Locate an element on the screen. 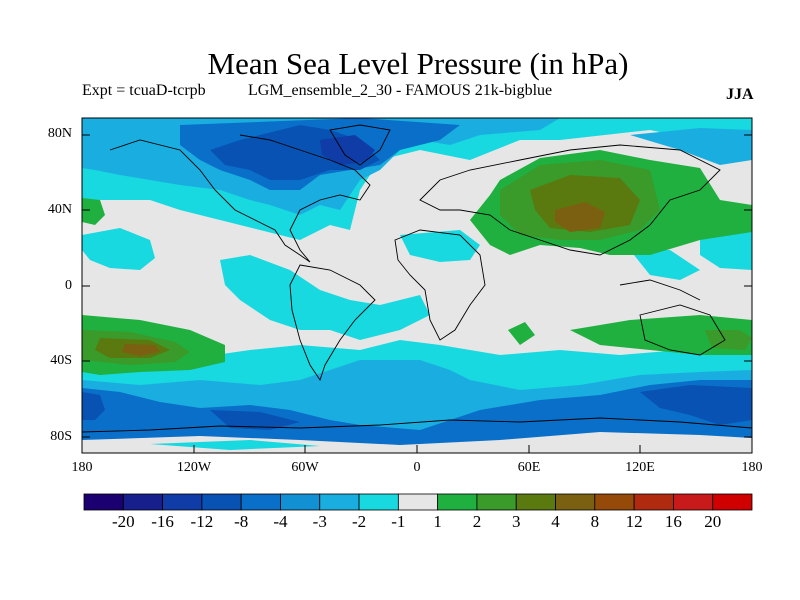  lon-label-120w: 120W is located at coordinates (194, 467).